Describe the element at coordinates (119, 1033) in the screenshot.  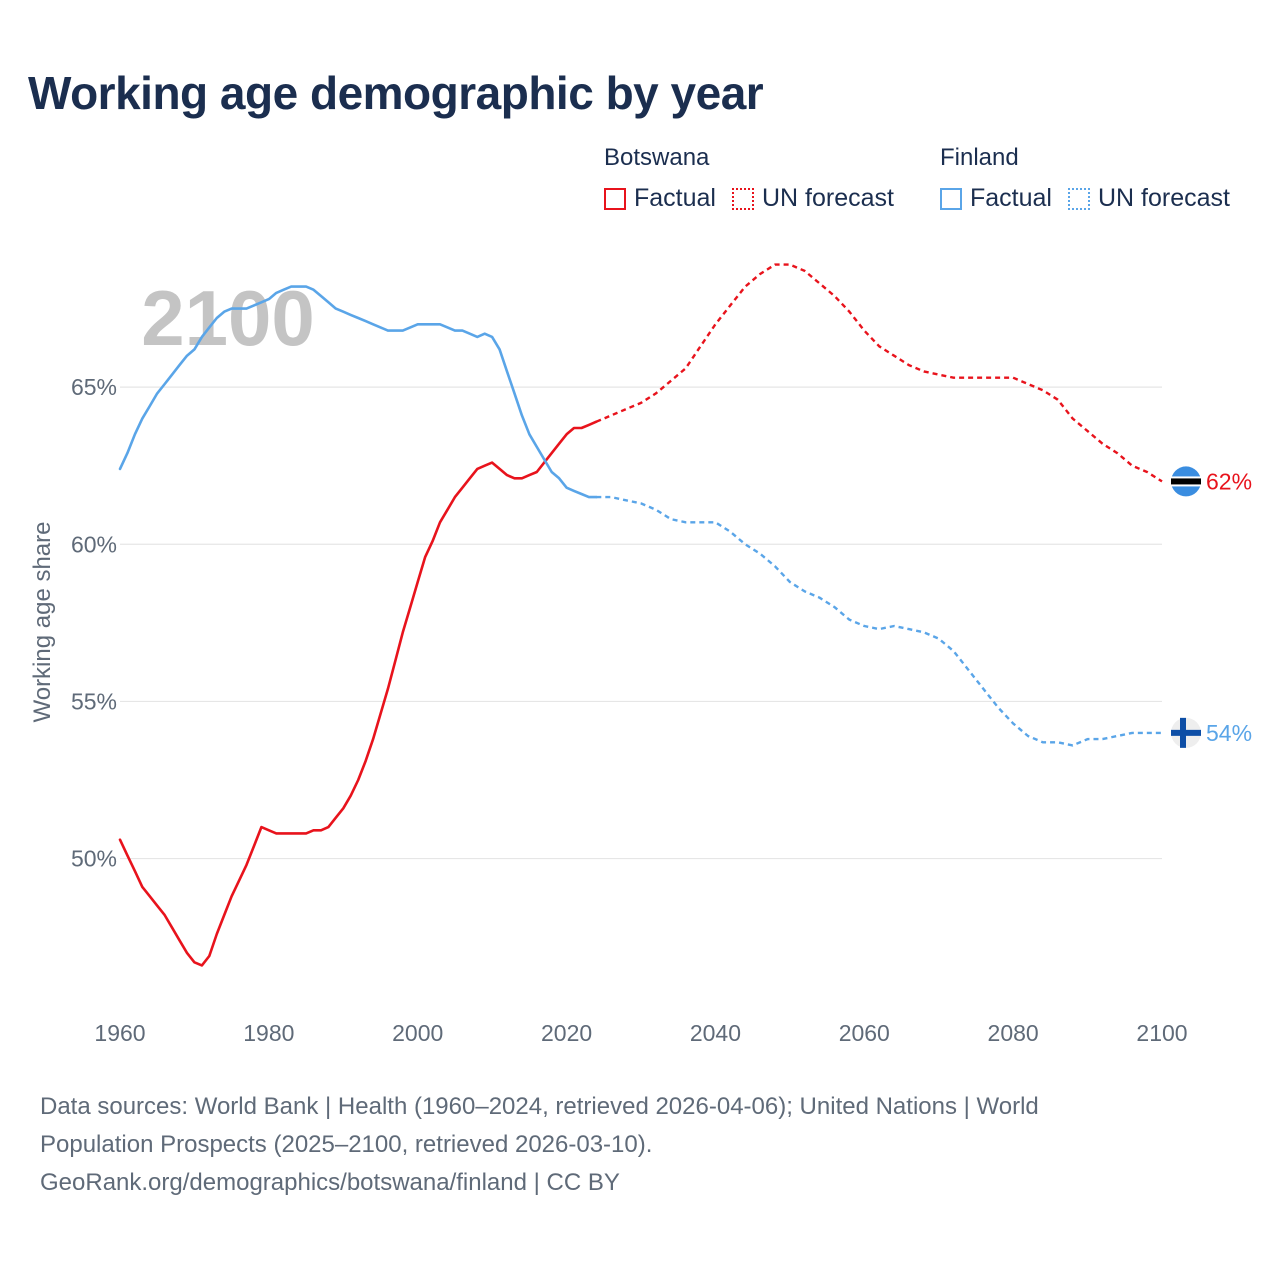
I see `x-tick-label: 1960` at that location.